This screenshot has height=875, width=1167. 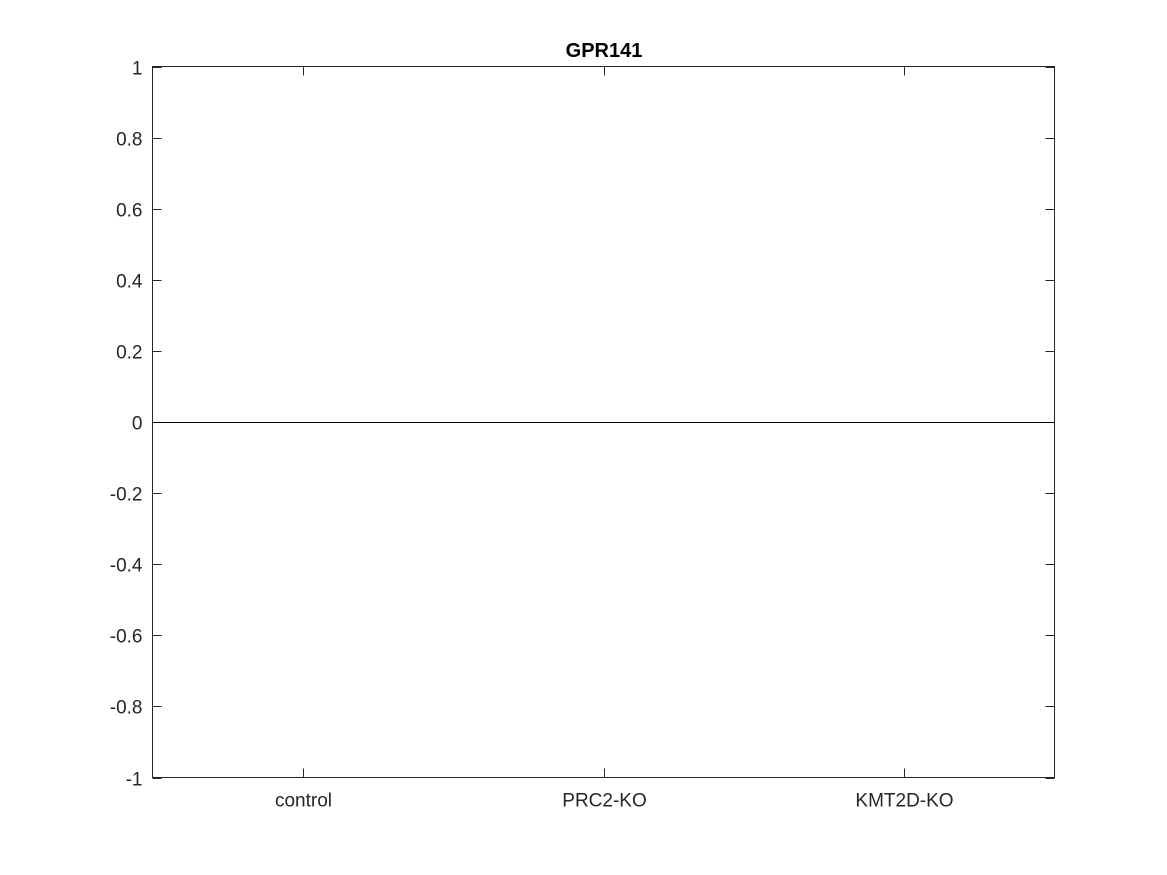 What do you see at coordinates (604, 51) in the screenshot?
I see `chart-title: GPR141` at bounding box center [604, 51].